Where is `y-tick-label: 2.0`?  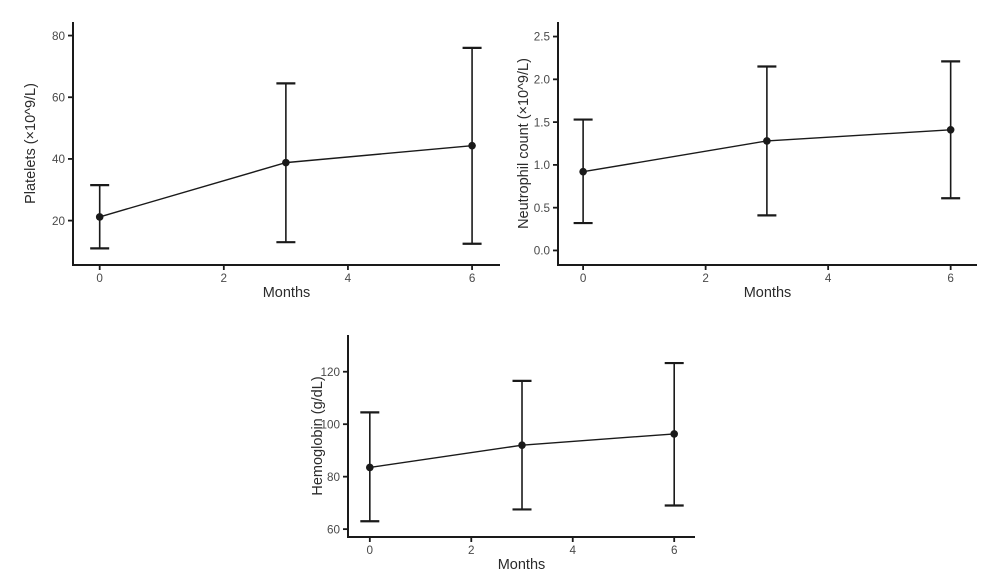 y-tick-label: 2.0 is located at coordinates (542, 80).